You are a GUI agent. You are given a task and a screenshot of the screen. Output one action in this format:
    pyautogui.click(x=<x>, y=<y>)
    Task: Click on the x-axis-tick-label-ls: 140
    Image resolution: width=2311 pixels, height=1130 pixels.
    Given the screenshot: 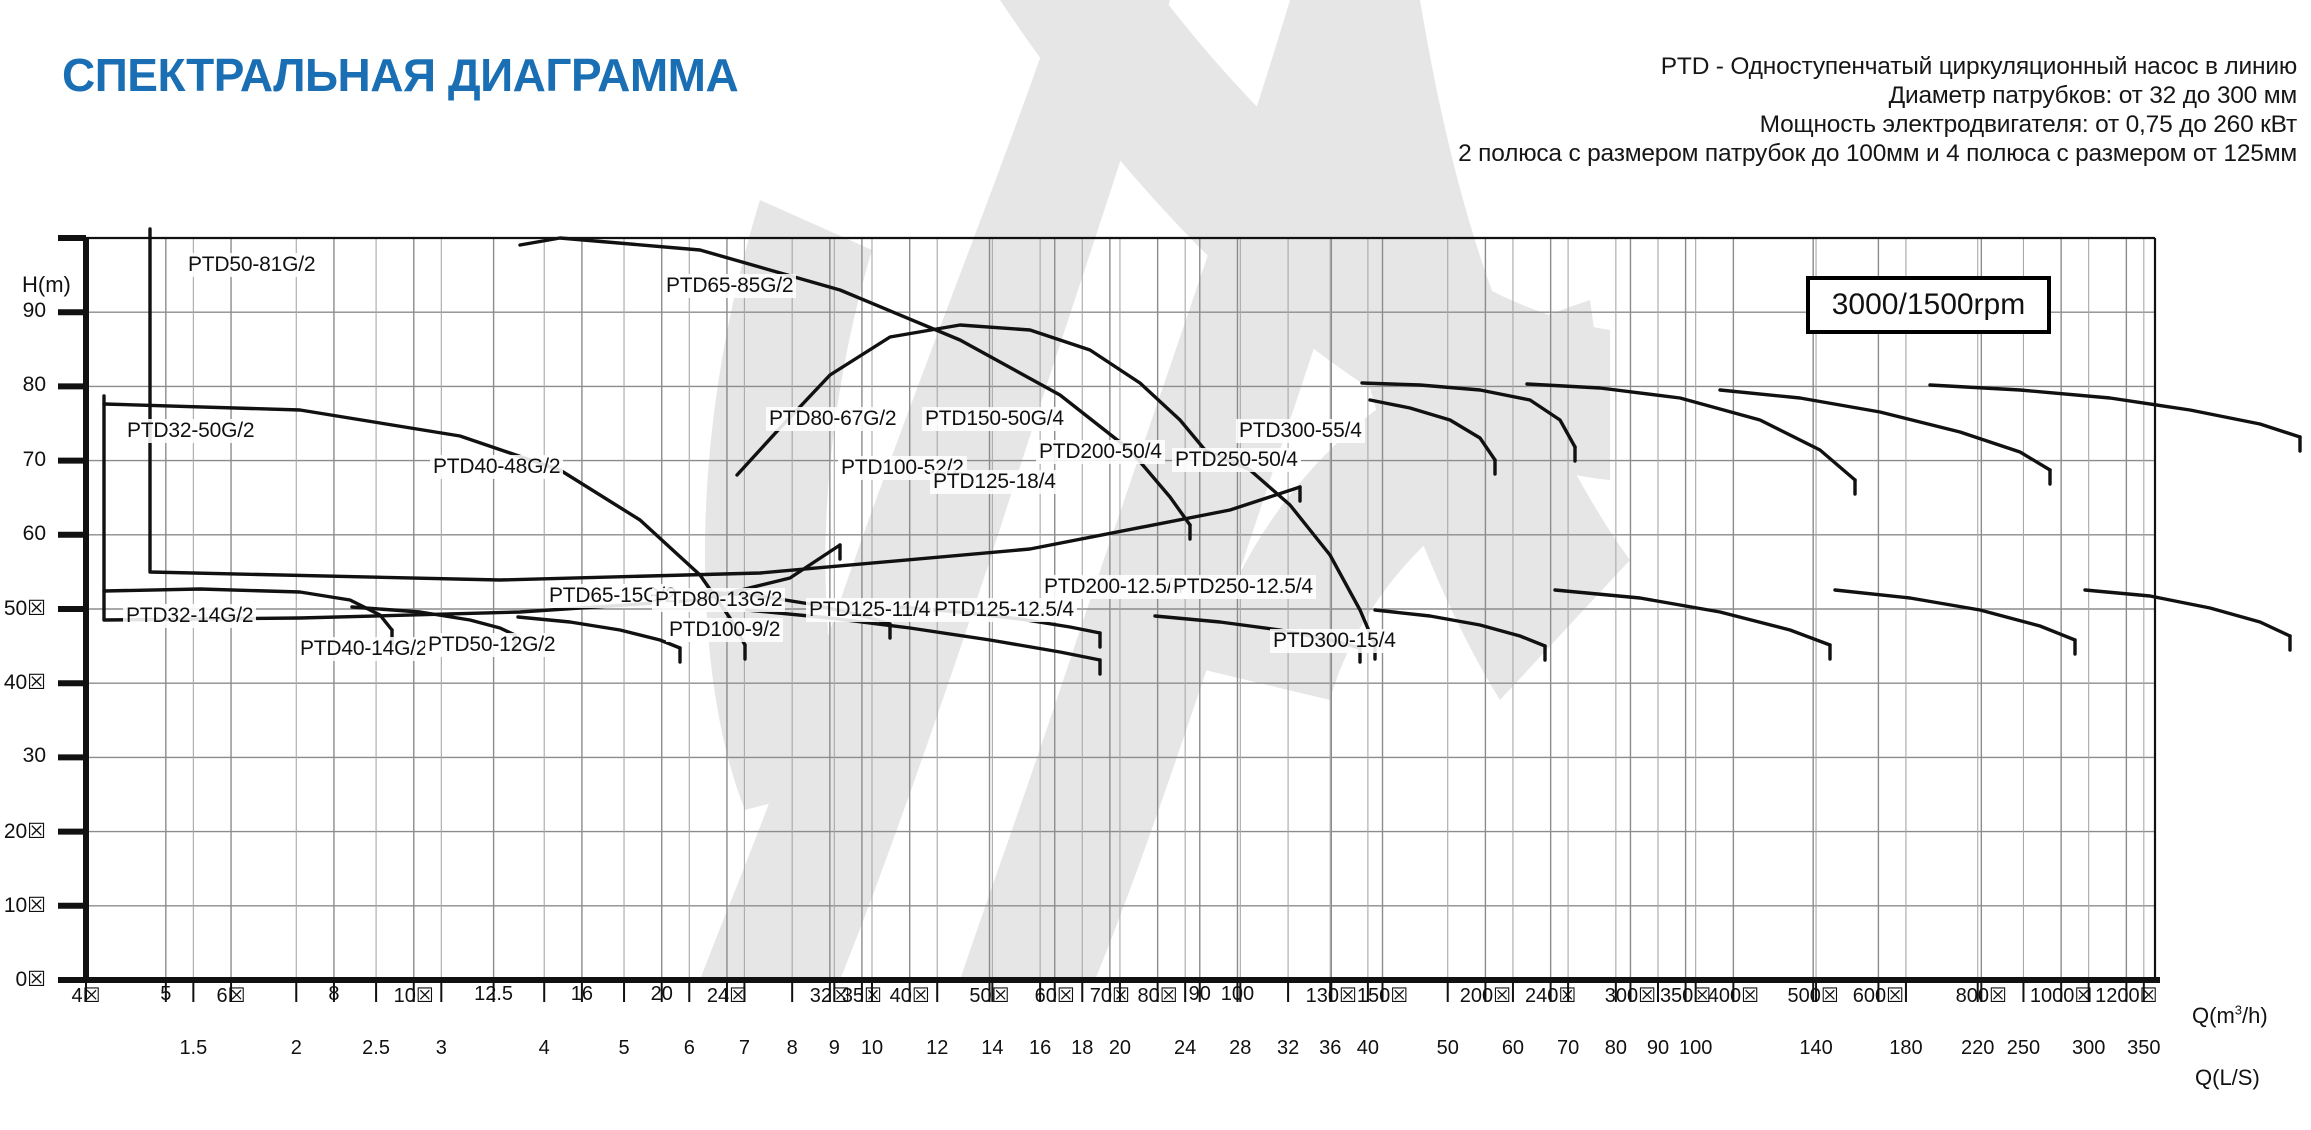 What is the action you would take?
    pyautogui.click(x=1816, y=1048)
    